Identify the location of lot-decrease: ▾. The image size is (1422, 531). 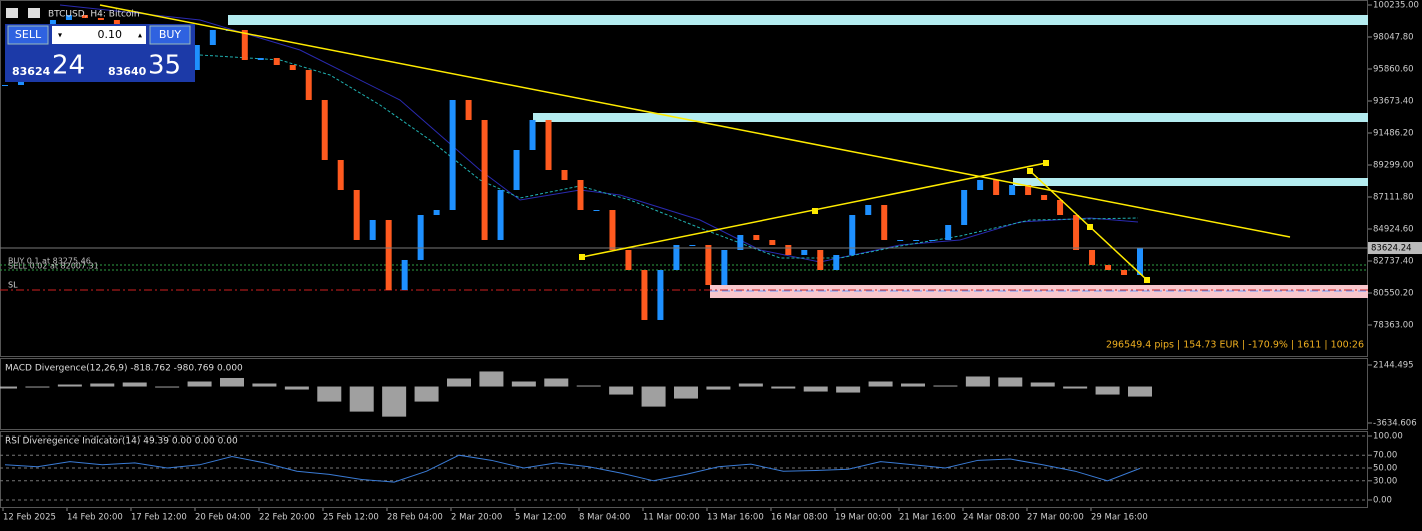
(60, 35).